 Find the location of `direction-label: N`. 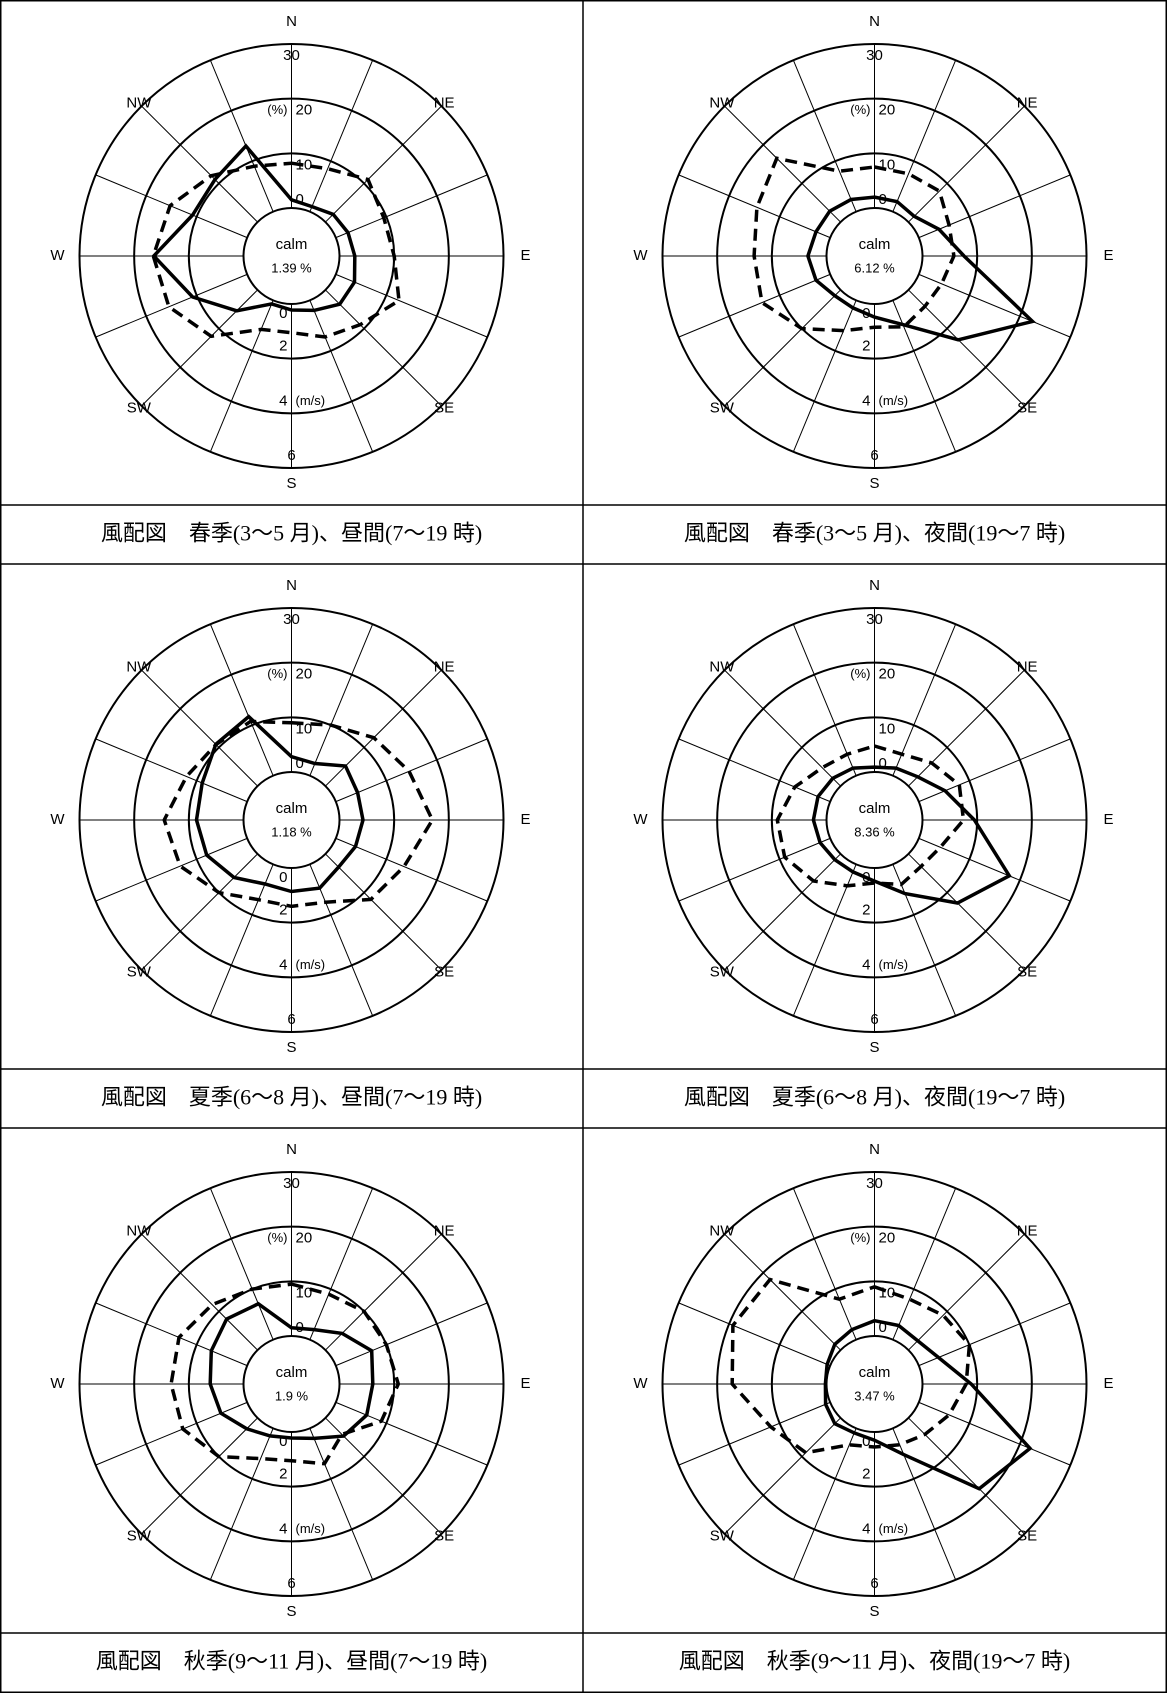

direction-label: N is located at coordinates (874, 585).